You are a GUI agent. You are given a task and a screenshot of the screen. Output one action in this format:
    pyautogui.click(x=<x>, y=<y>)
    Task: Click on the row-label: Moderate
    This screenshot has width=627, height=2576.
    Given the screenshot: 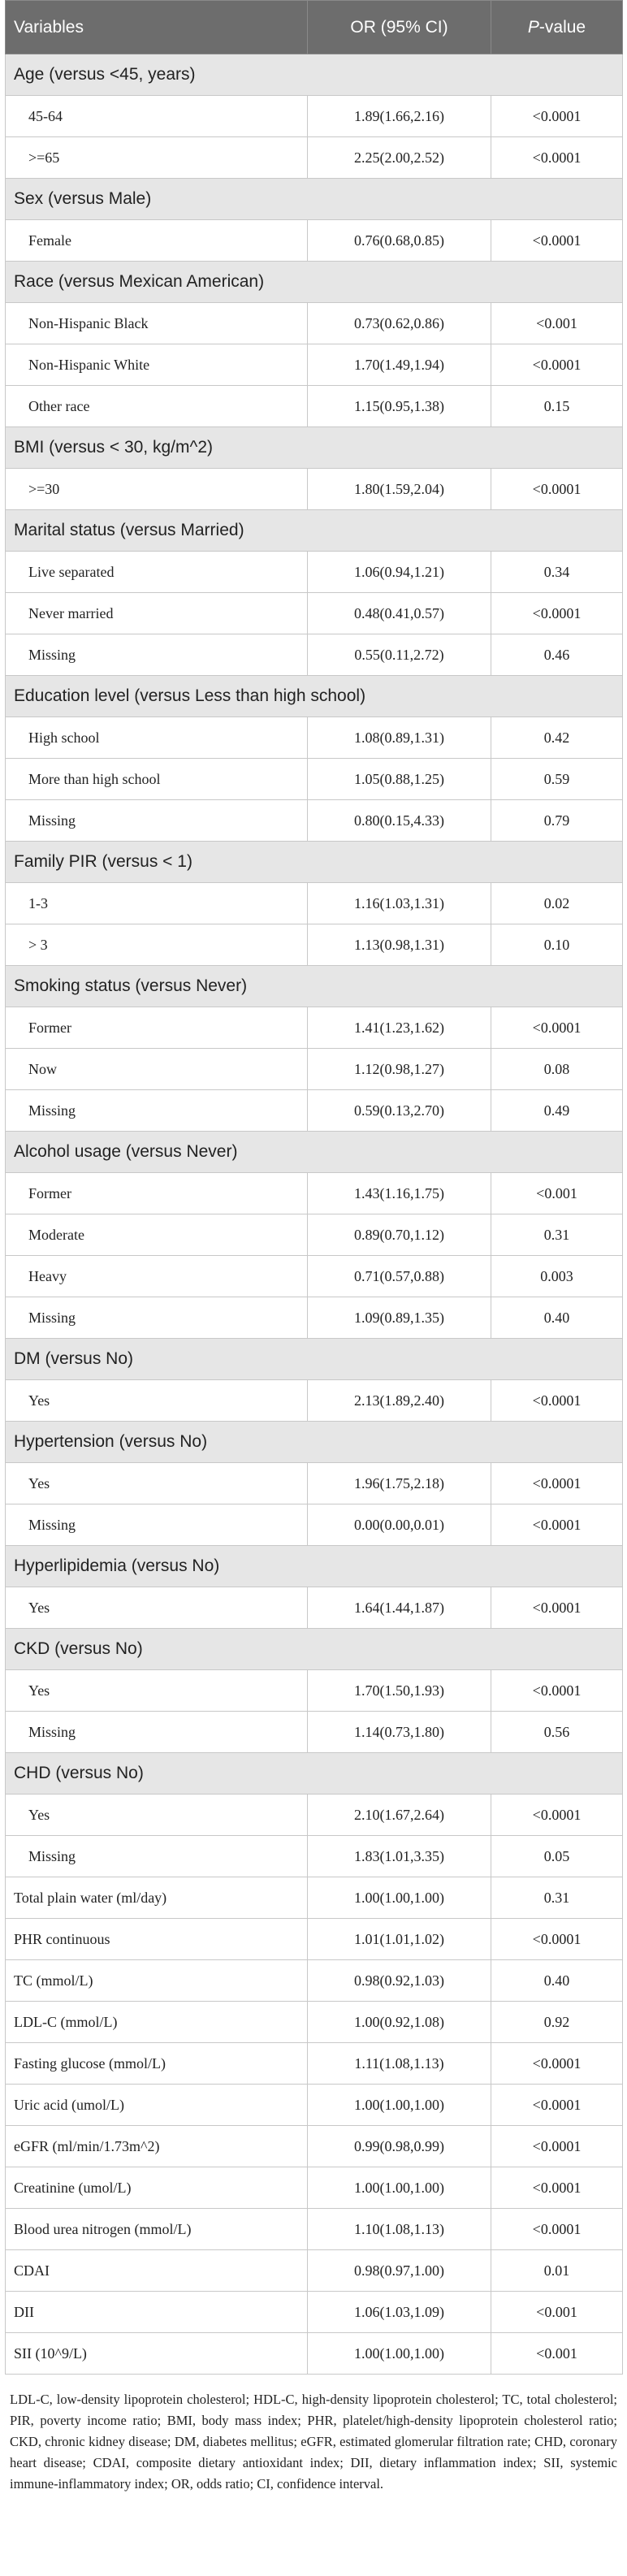 What is the action you would take?
    pyautogui.click(x=156, y=1235)
    